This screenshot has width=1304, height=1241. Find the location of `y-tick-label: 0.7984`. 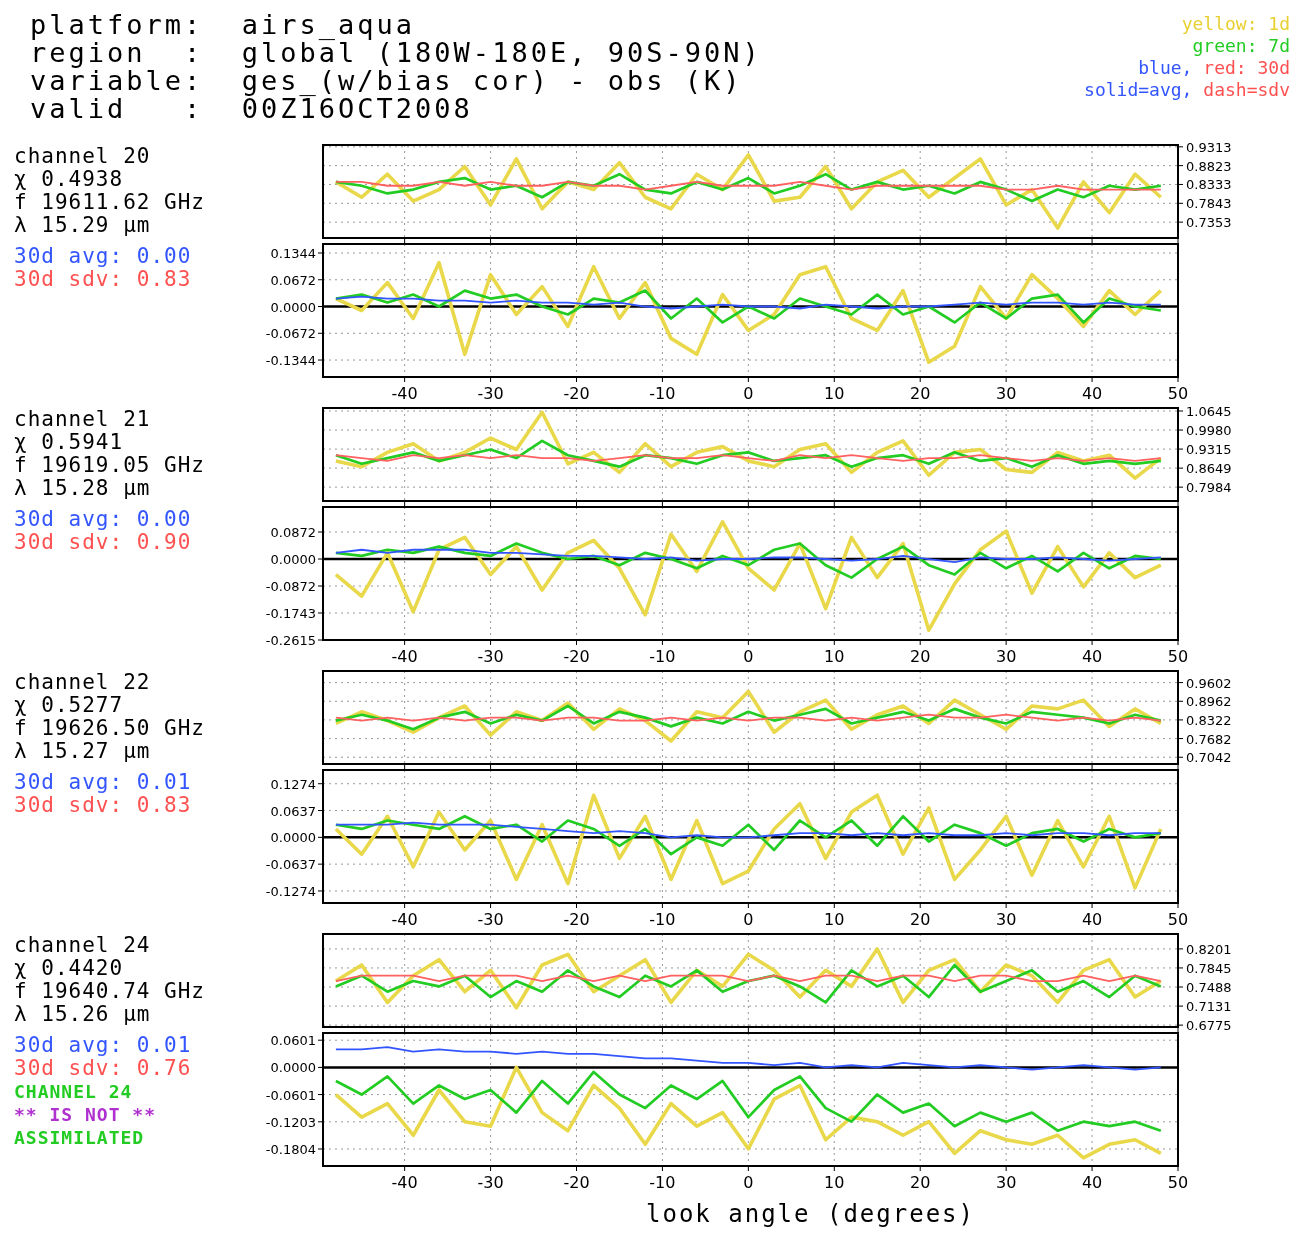

y-tick-label: 0.7984 is located at coordinates (1209, 488).